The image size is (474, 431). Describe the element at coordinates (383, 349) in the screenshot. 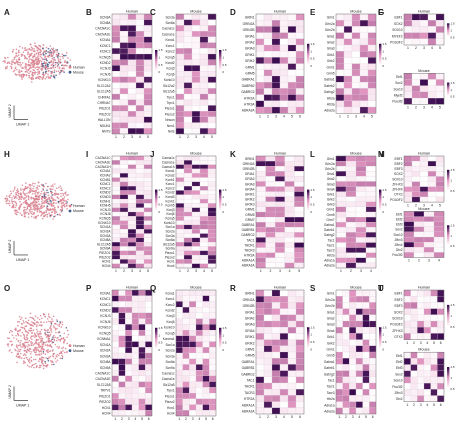

I see `colorbar-label: 0` at that location.